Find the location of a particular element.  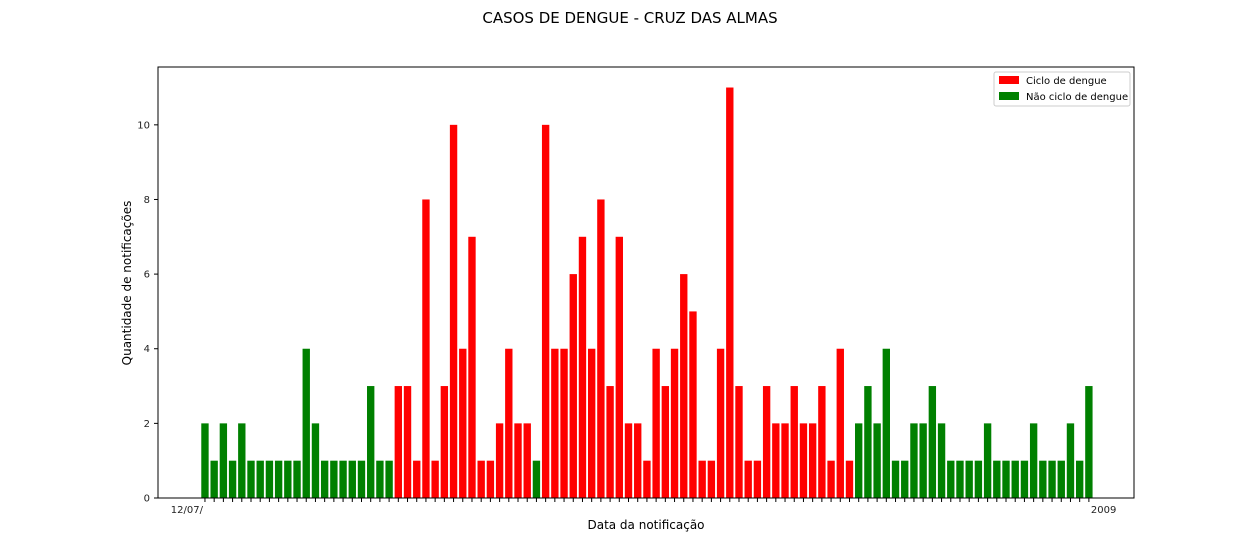

y-tick-label-5: 10 is located at coordinates (143, 125).